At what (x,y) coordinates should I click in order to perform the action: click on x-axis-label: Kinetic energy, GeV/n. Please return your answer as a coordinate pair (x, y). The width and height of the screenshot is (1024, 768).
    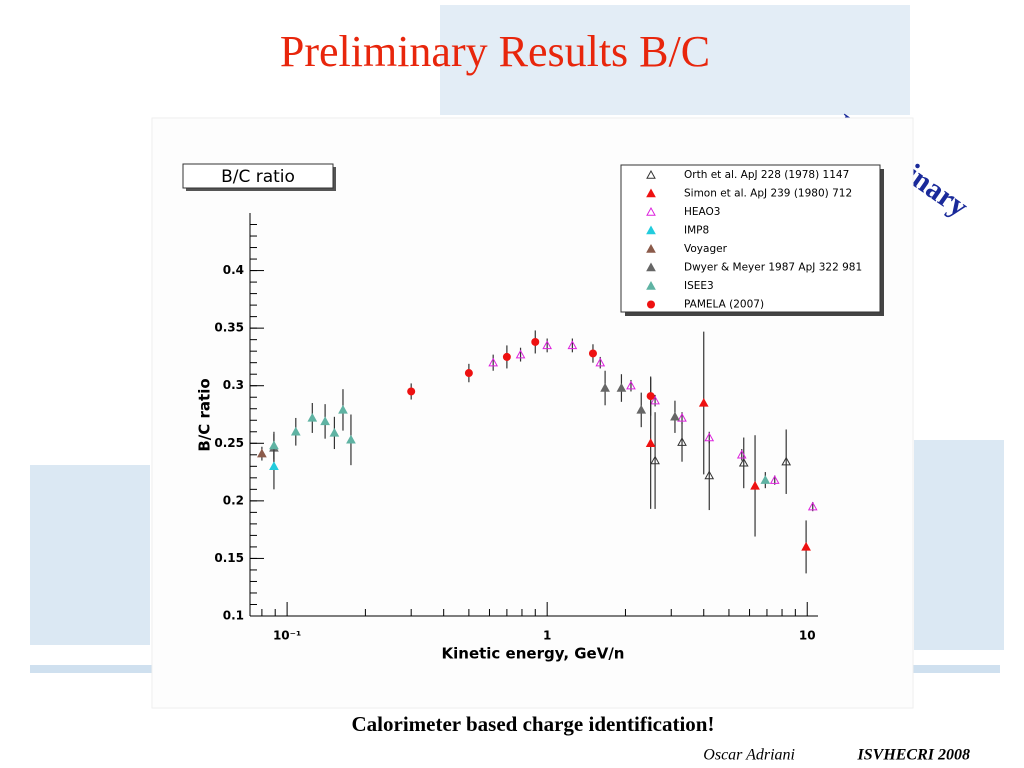
    Looking at the image, I should click on (533, 654).